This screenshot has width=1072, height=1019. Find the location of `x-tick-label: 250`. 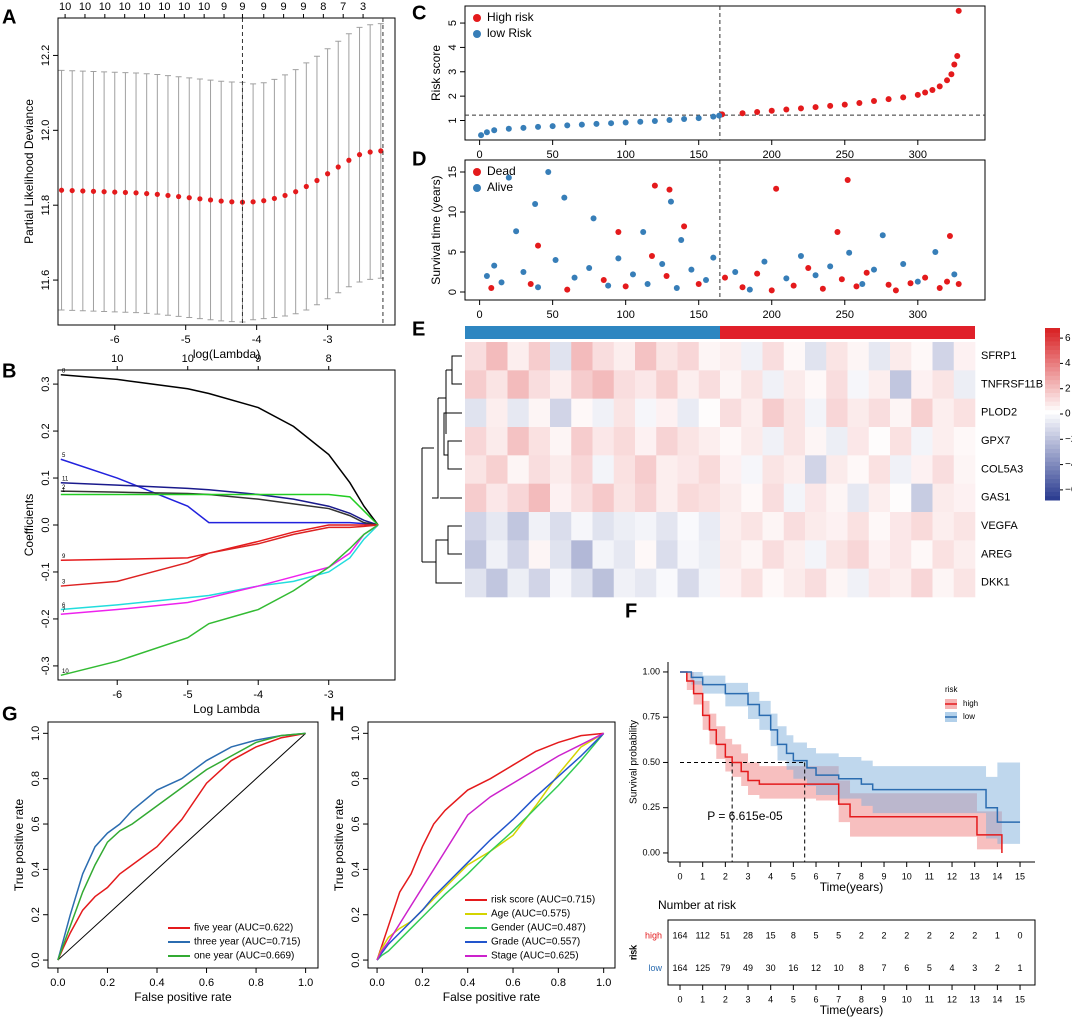

x-tick-label: 250 is located at coordinates (845, 155).